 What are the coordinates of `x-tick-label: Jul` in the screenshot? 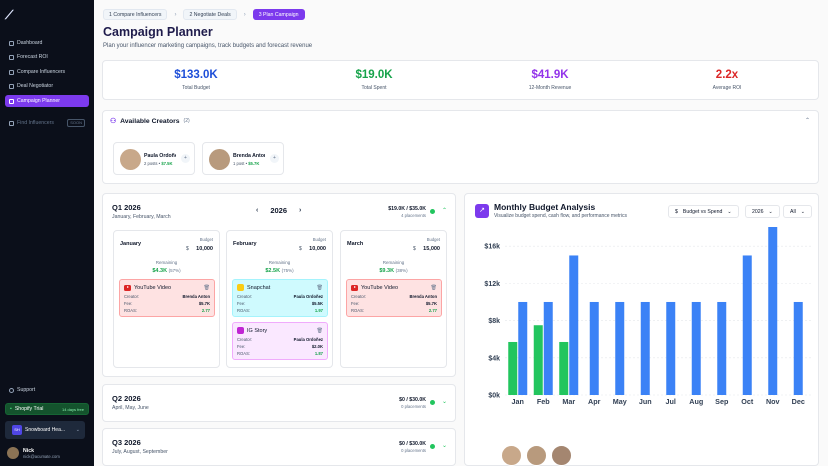 It's located at (671, 401).